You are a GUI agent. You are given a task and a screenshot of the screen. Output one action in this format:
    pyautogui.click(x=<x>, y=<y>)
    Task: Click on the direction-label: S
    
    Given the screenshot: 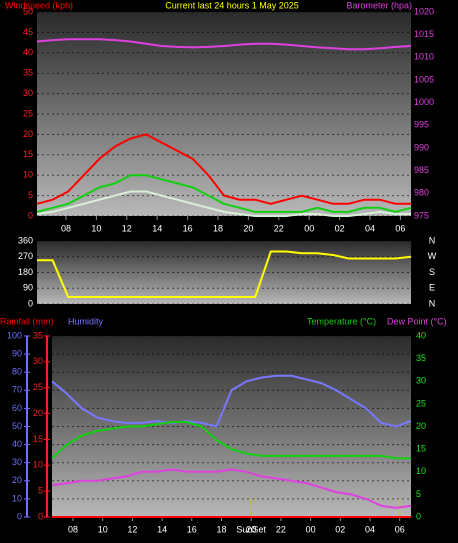 What is the action you would take?
    pyautogui.click(x=432, y=272)
    